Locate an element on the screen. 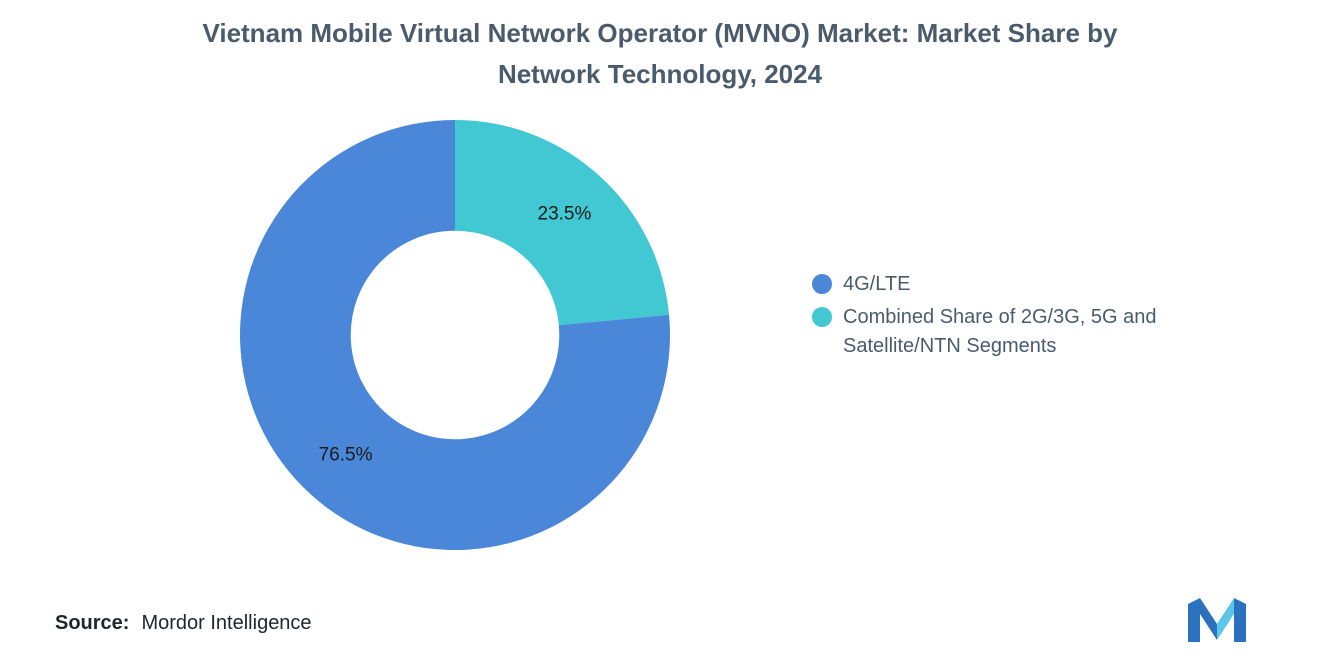 This screenshot has width=1320, height=665. legend-item-4g-lte: 4G/LTE is located at coordinates (1011, 284).